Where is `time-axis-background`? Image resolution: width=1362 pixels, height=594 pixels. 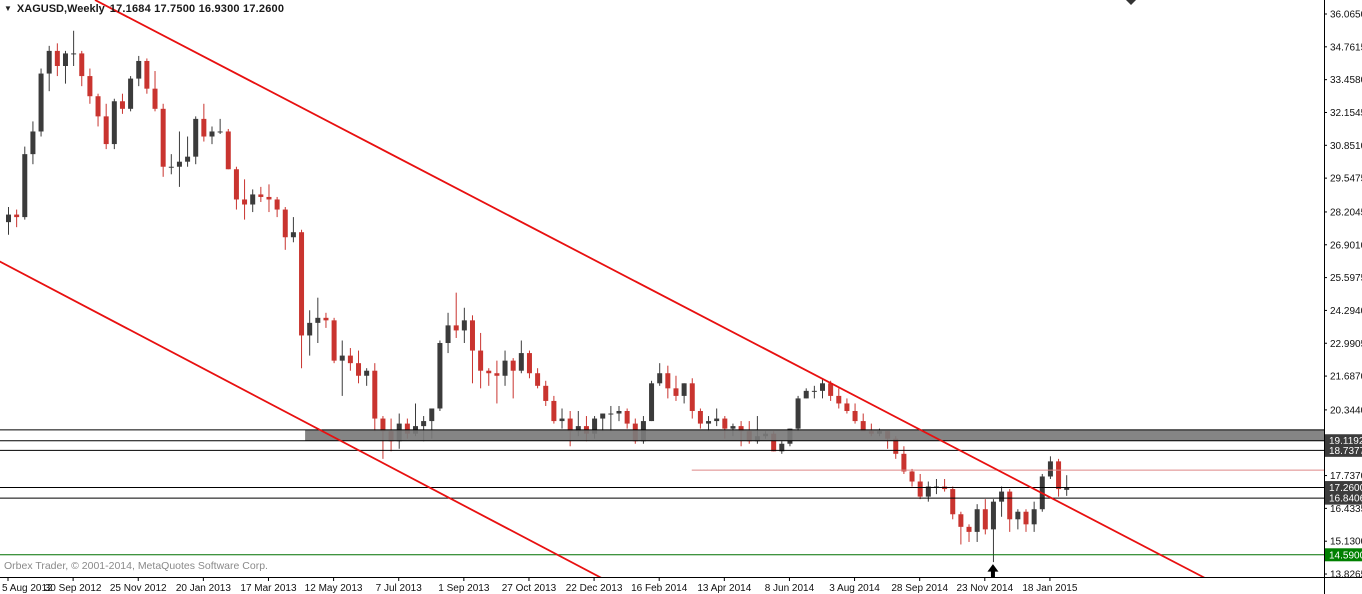
time-axis-background is located at coordinates (681, 585).